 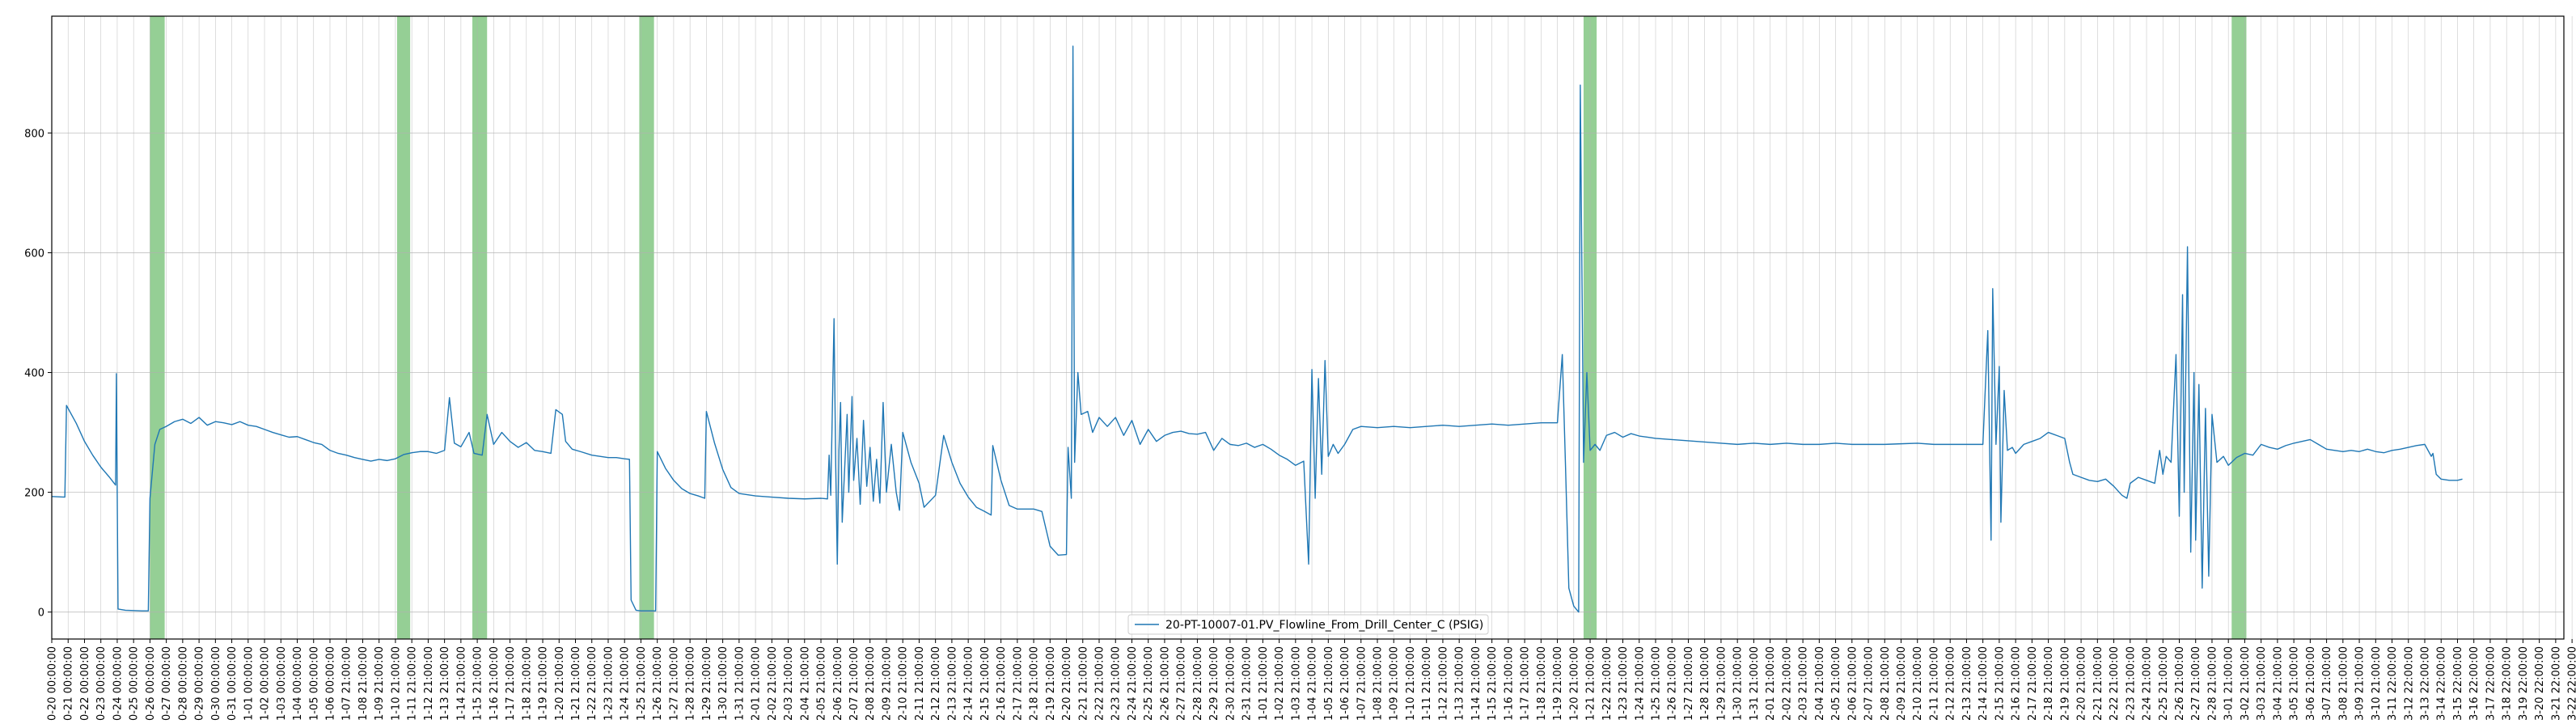 I want to click on x-tick-label: 1-15 21:00:00, so click(x=1493, y=684).